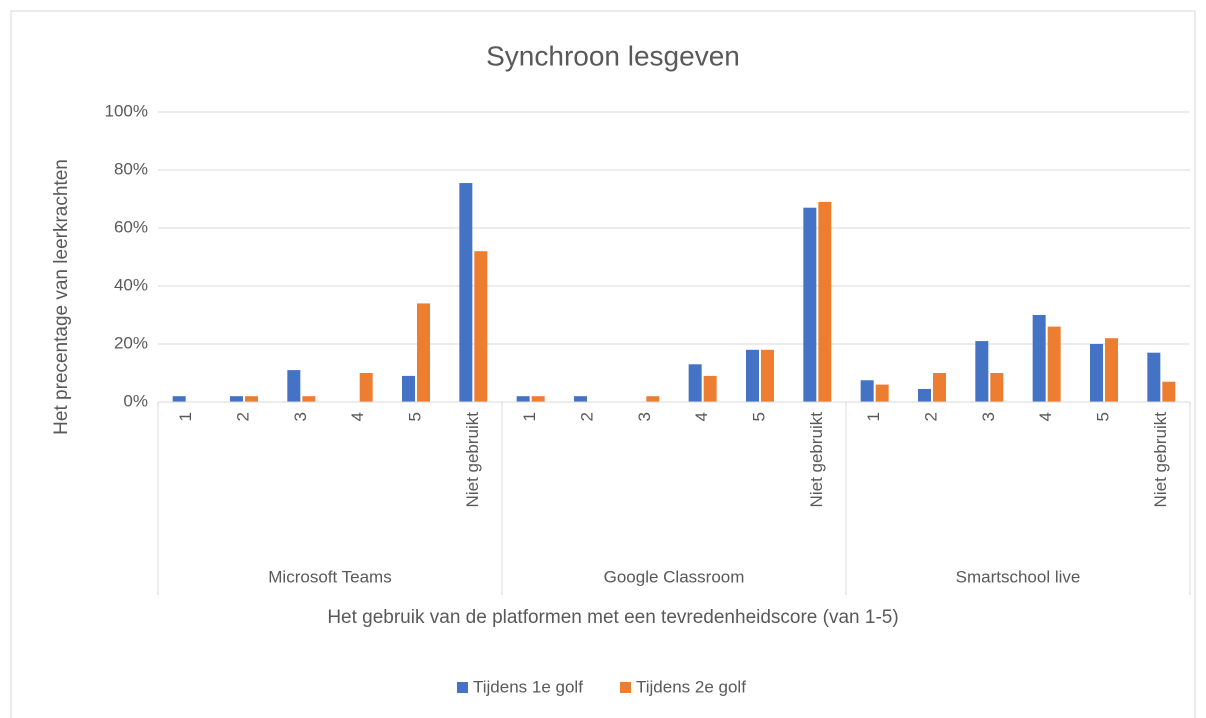  I want to click on y-tick-label: 40%, so click(131, 284).